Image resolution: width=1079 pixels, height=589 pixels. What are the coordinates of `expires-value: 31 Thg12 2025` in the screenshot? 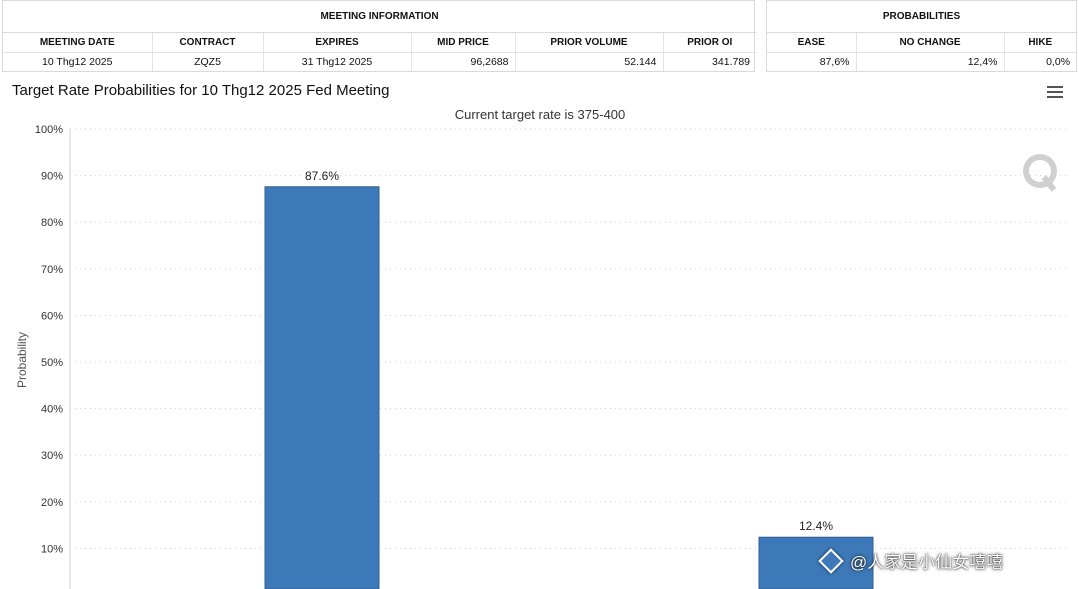 It's located at (337, 61).